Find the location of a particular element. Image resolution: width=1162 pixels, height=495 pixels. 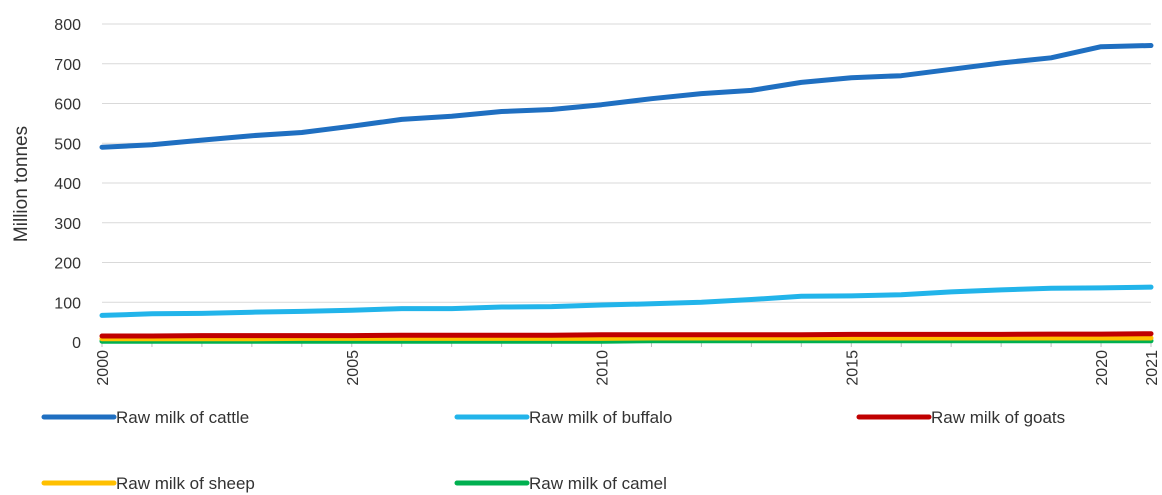

y-tick-label: 600 is located at coordinates (67, 105).